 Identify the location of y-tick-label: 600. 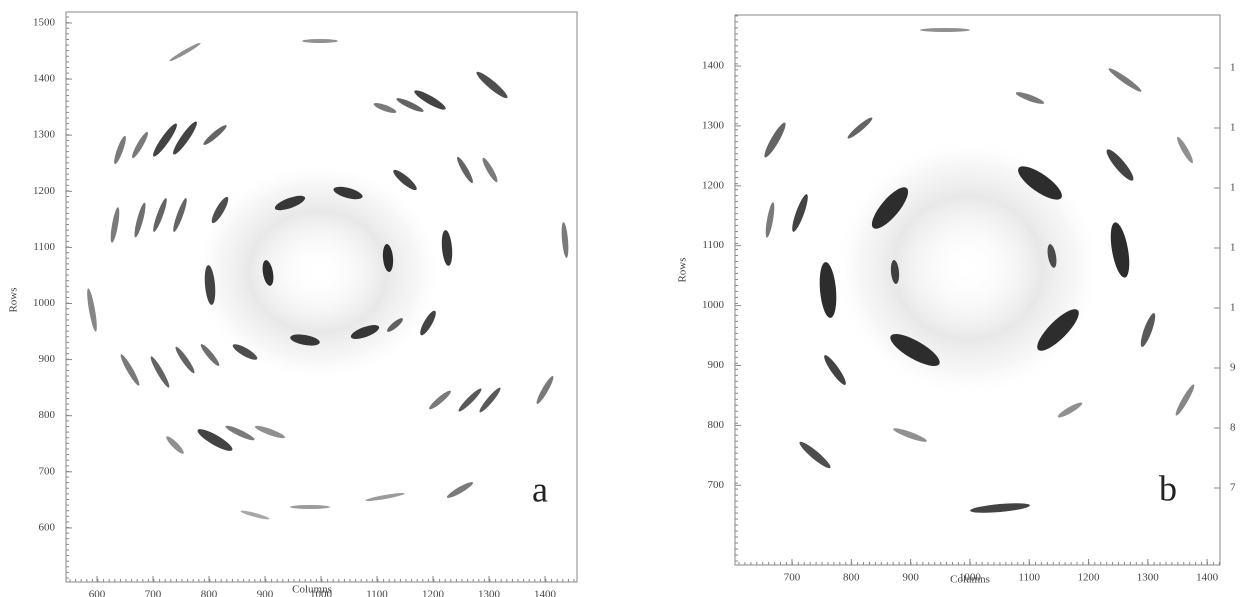
(47, 527).